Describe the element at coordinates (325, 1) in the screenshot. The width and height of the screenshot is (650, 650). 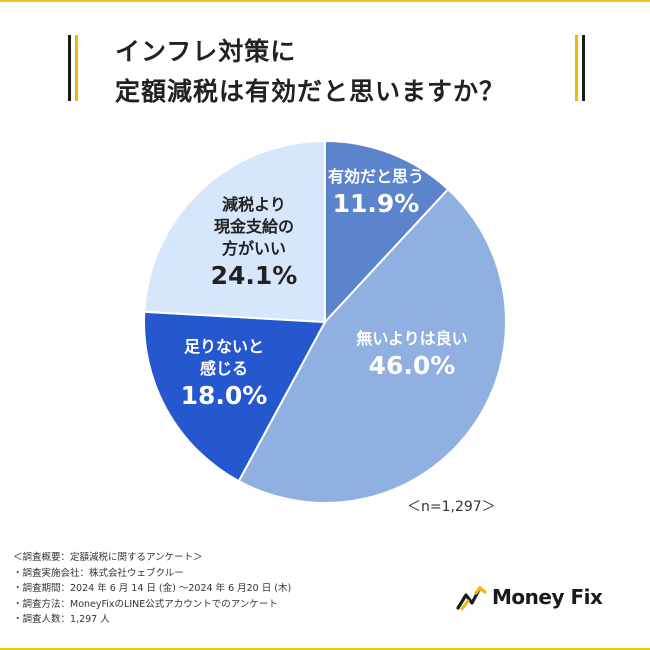
I see `top-border-line` at that location.